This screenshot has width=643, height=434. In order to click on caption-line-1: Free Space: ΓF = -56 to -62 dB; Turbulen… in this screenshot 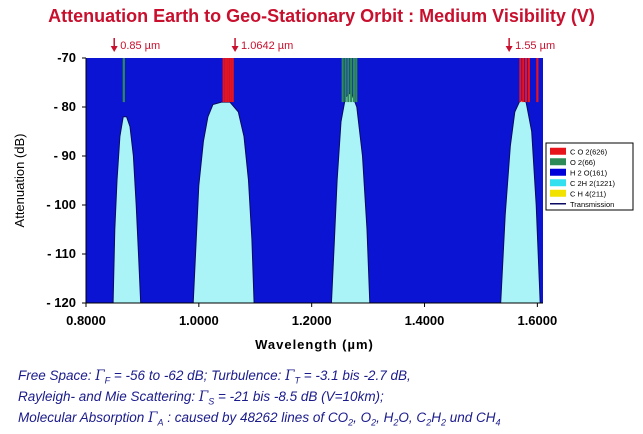, I will do `click(214, 377)`.